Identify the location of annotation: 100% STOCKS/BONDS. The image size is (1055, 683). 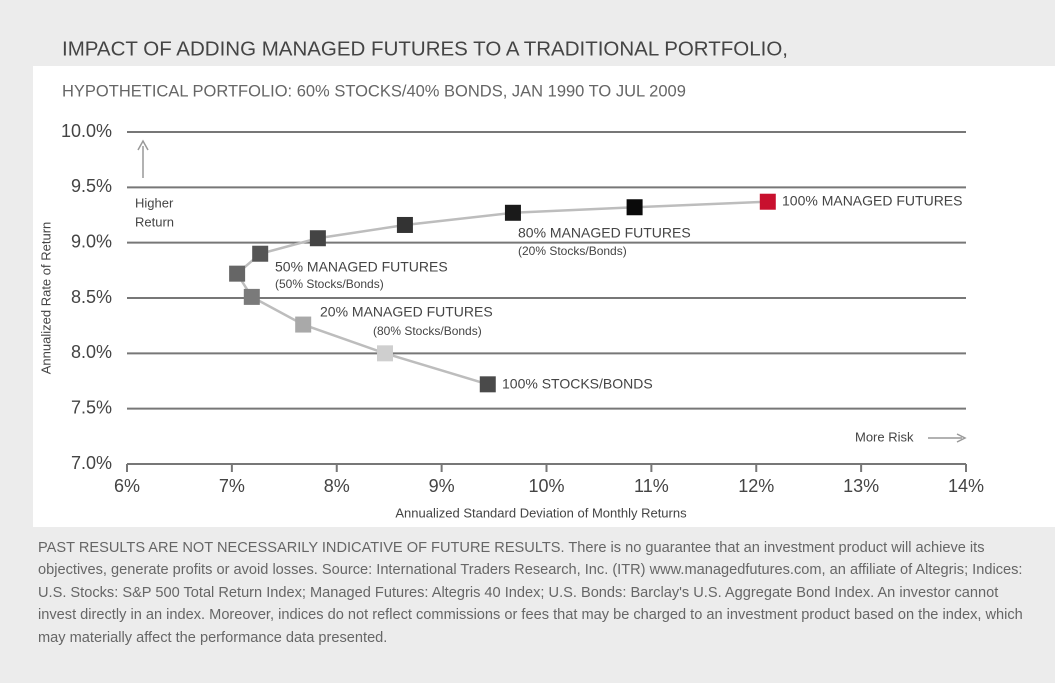
(577, 384).